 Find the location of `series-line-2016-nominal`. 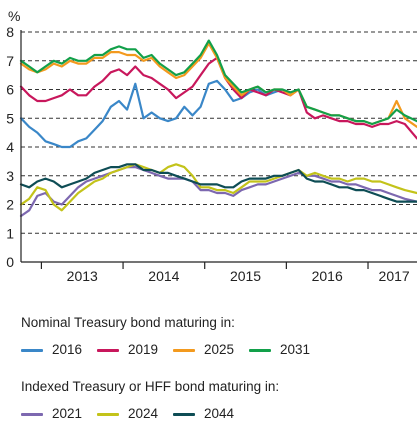

series-line-2016-nominal is located at coordinates (155, 114).